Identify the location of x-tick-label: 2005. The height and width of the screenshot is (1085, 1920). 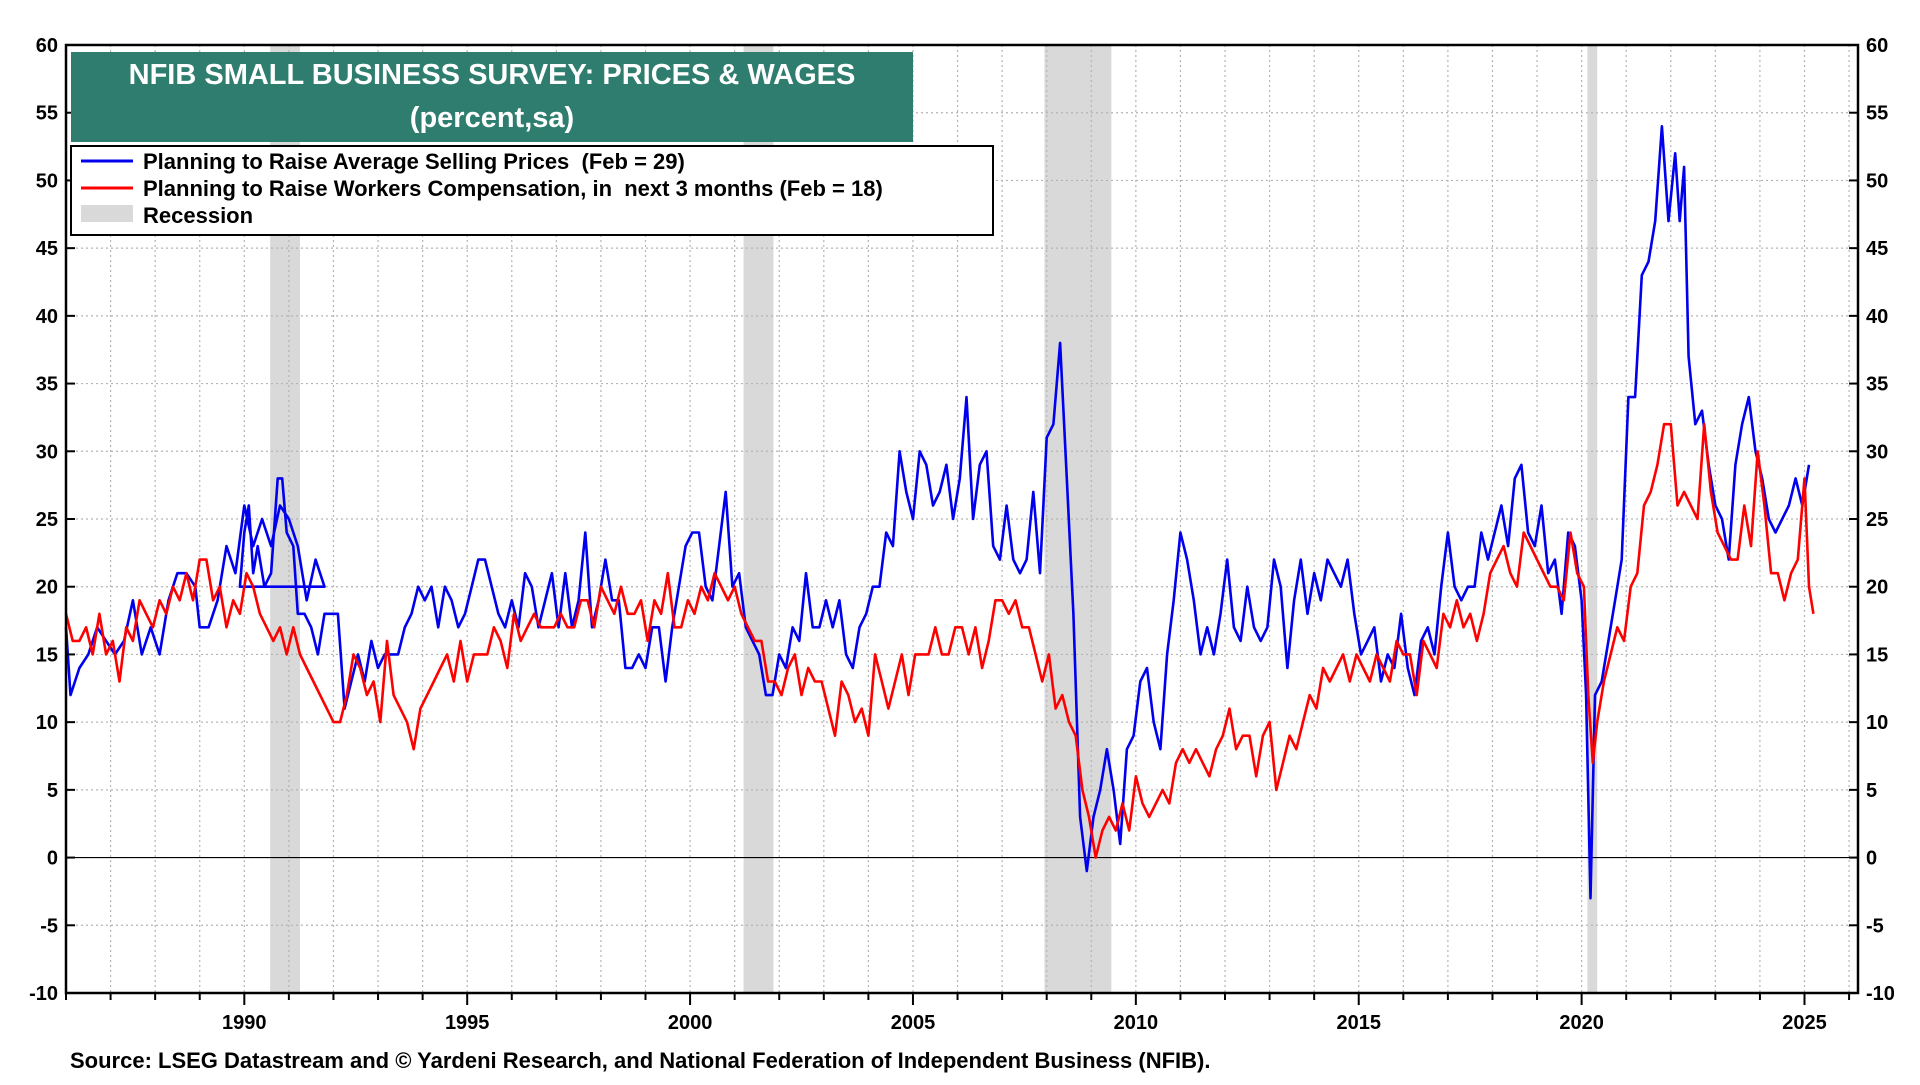
(913, 1023).